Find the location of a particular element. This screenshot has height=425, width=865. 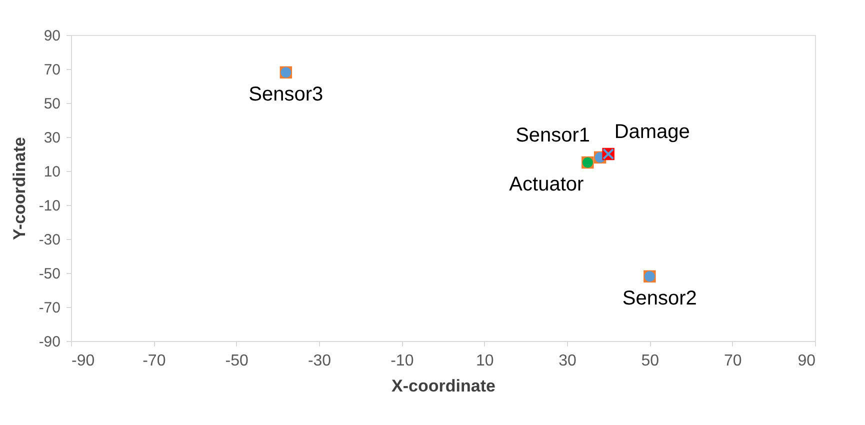

x-tick-label: 90 is located at coordinates (807, 361).